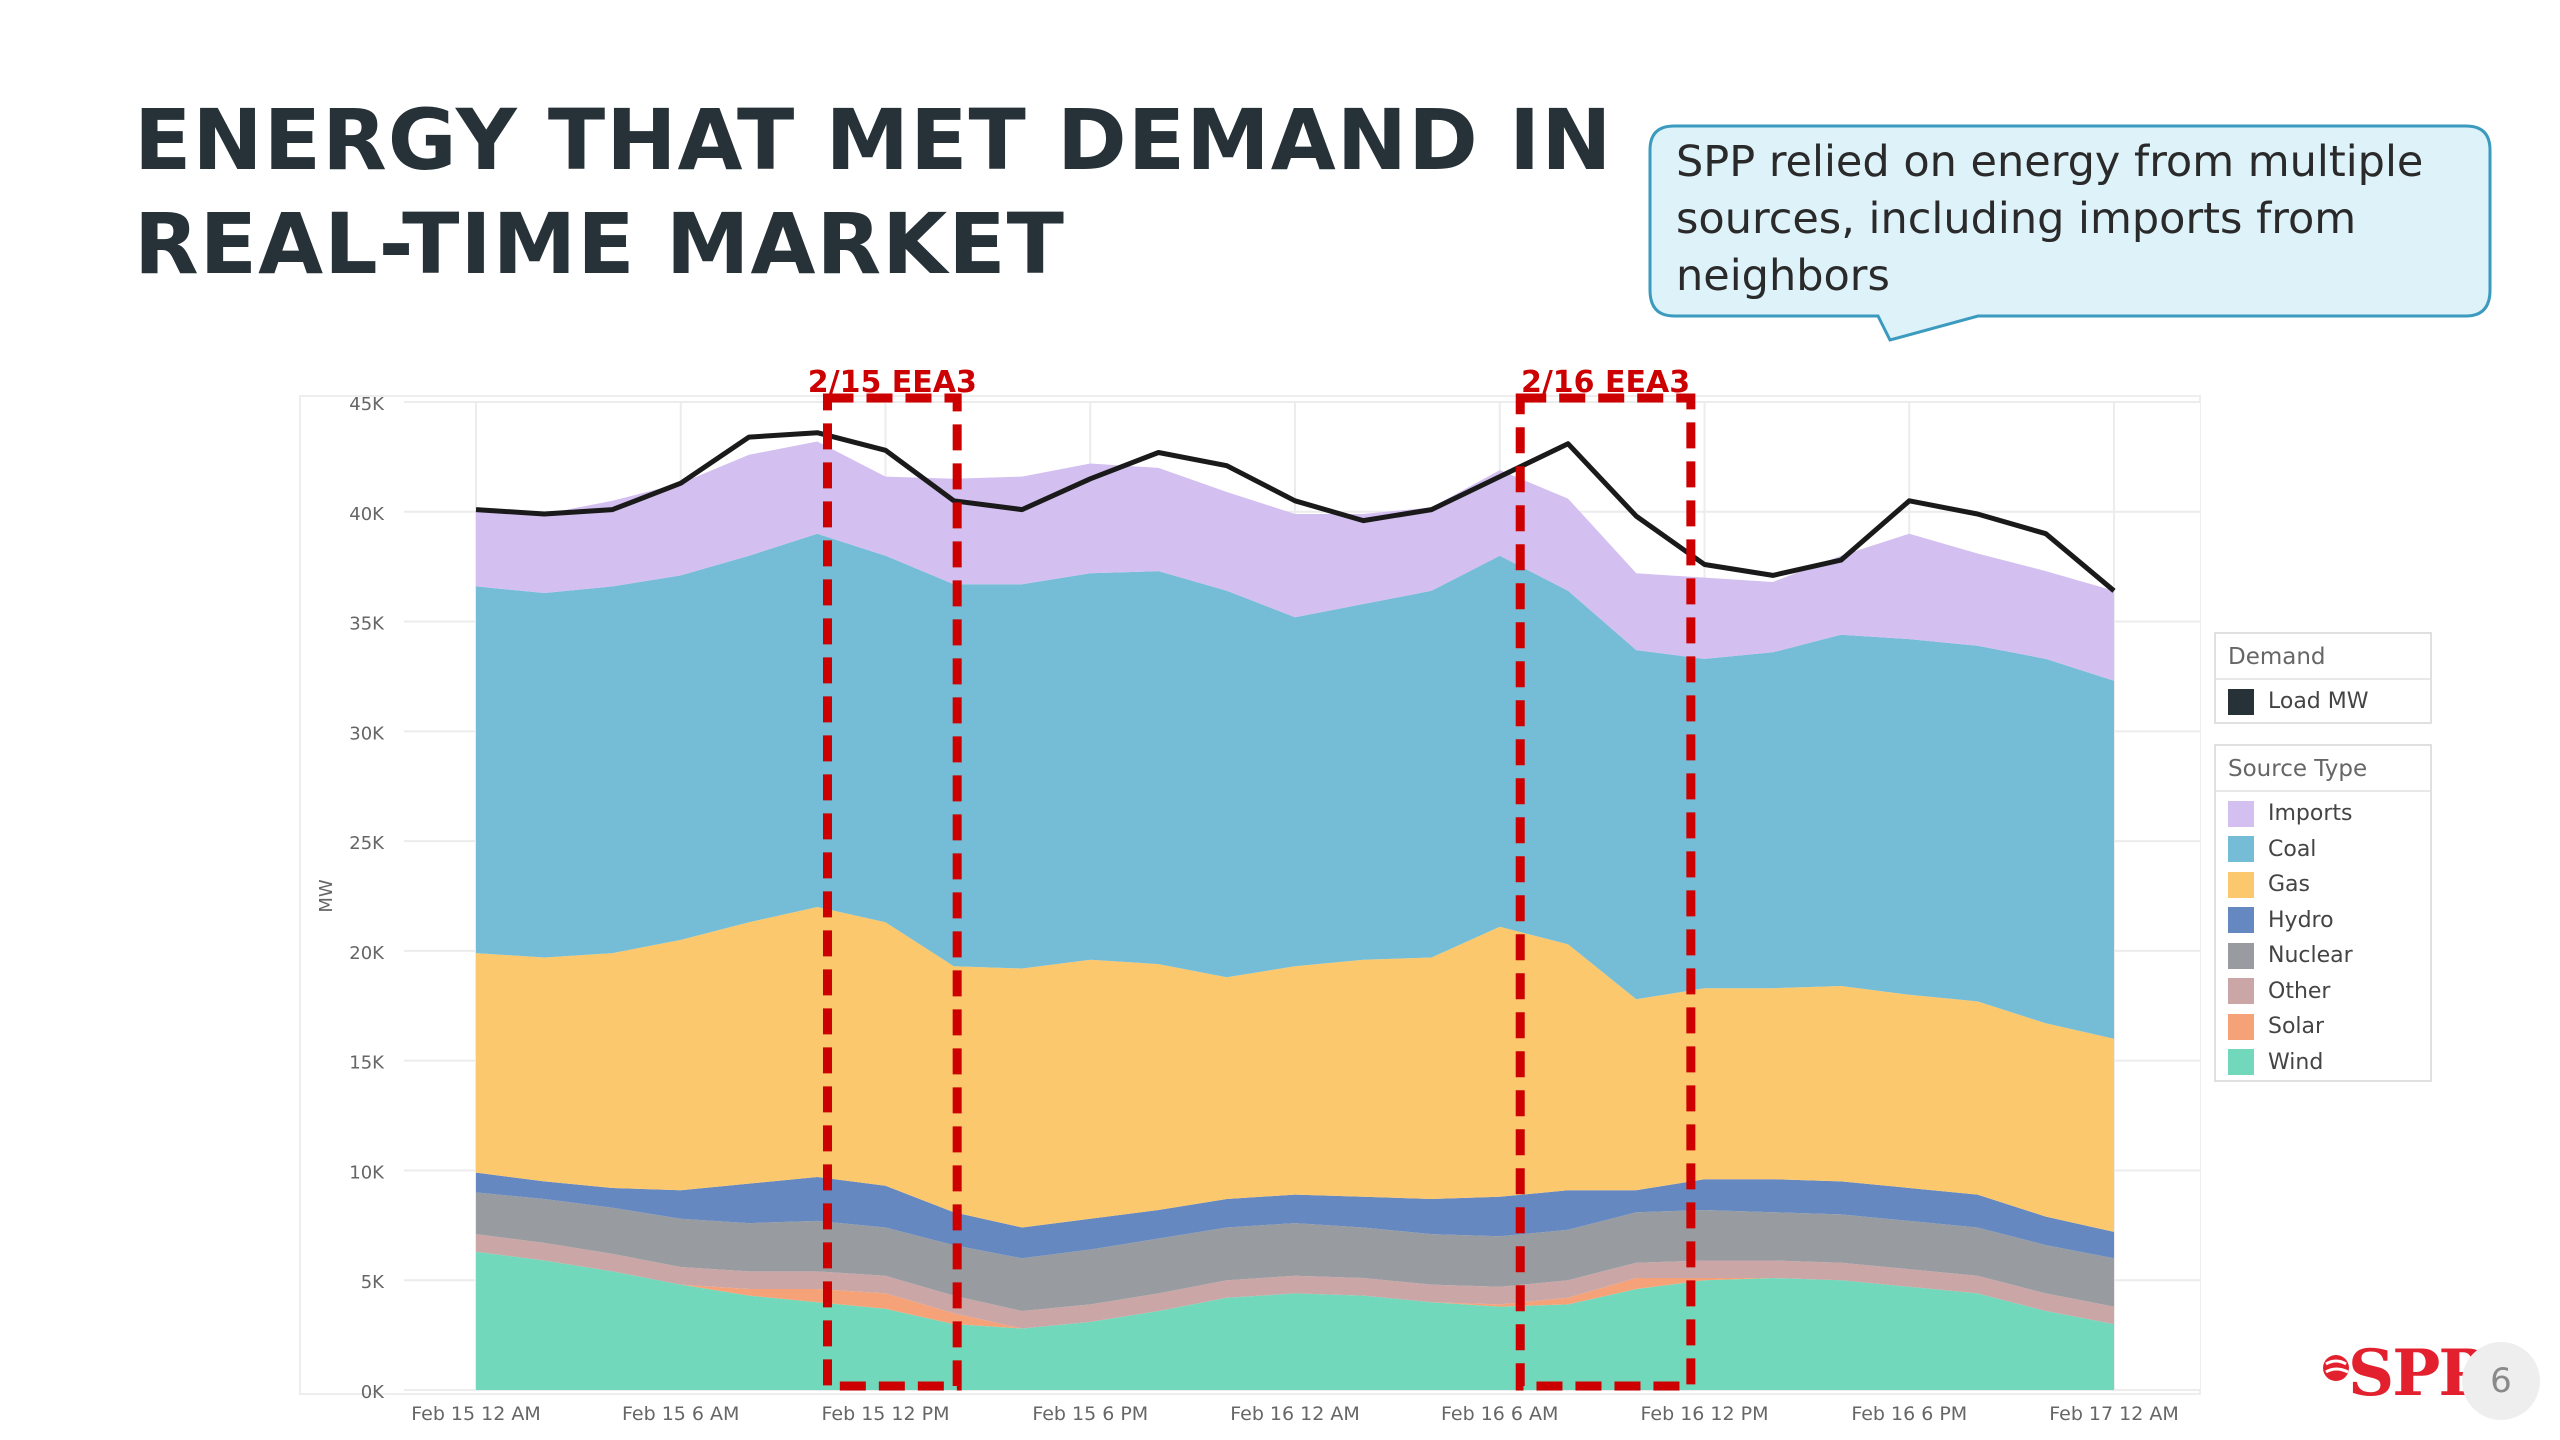 The width and height of the screenshot is (2560, 1440). What do you see at coordinates (886, 1414) in the screenshot?
I see `x-tick-label: Feb 15 12 PM` at bounding box center [886, 1414].